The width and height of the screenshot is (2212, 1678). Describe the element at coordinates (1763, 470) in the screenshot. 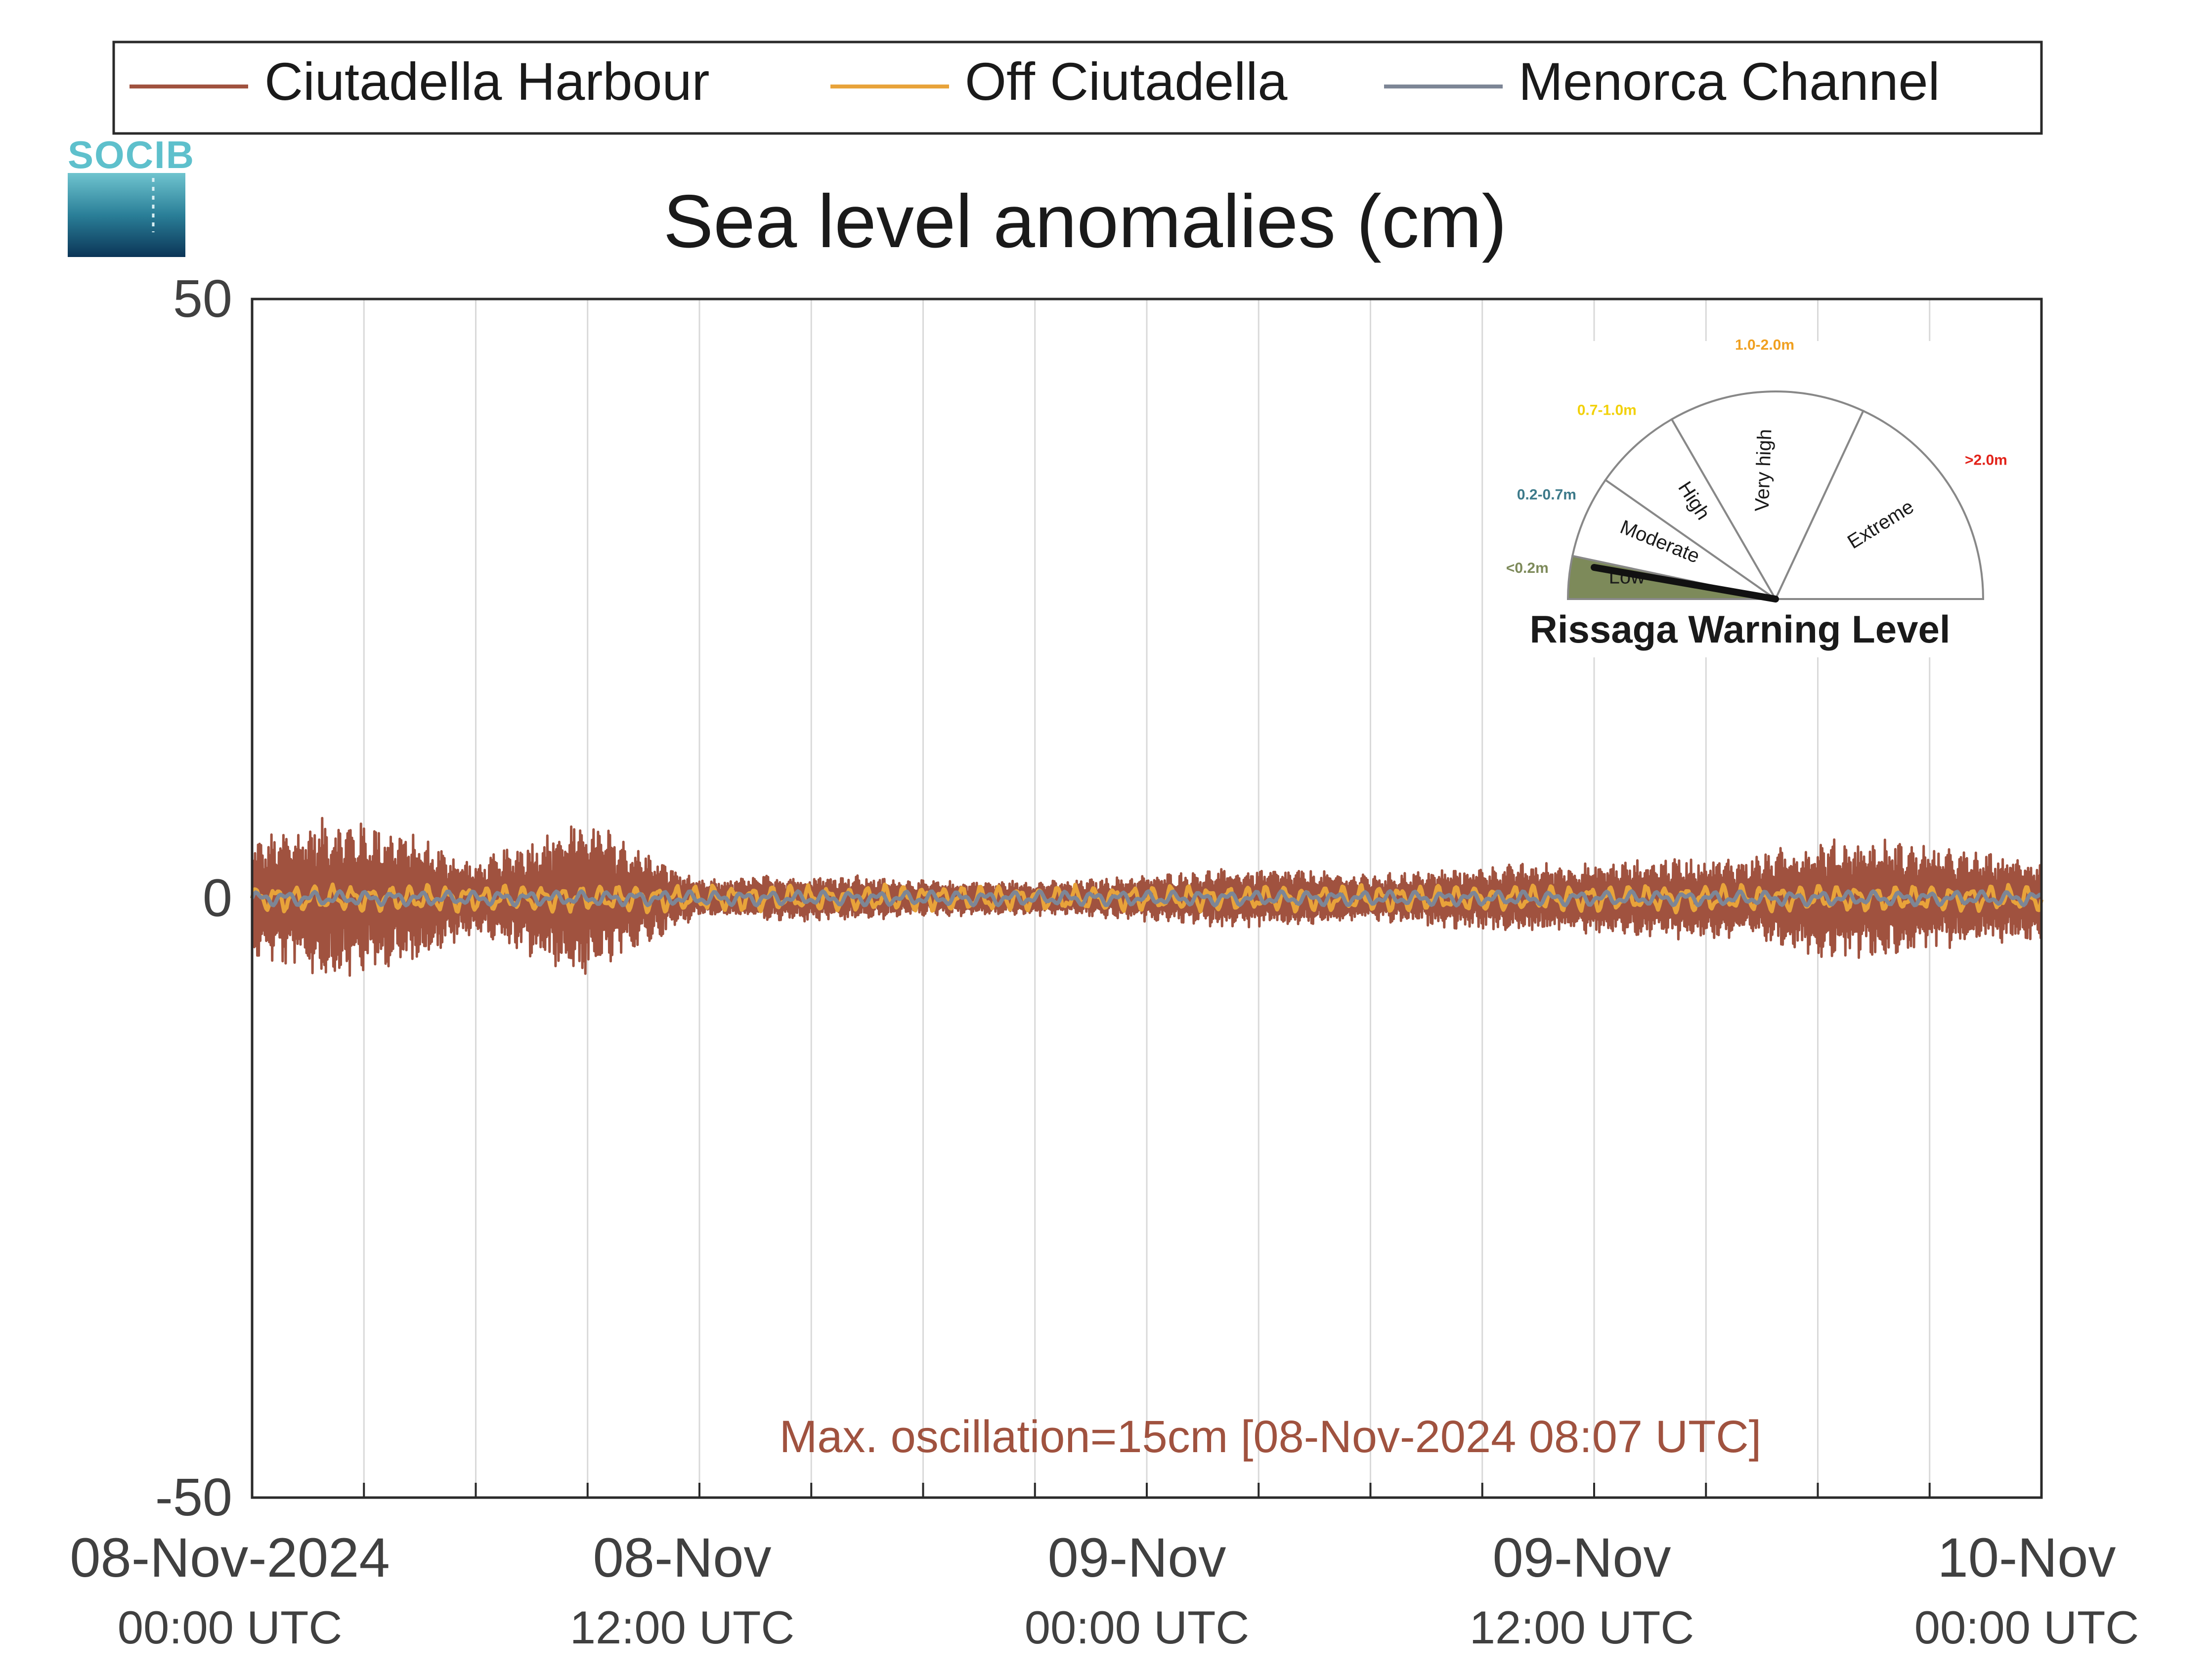

I see `gauge-sector-label: Very high` at that location.